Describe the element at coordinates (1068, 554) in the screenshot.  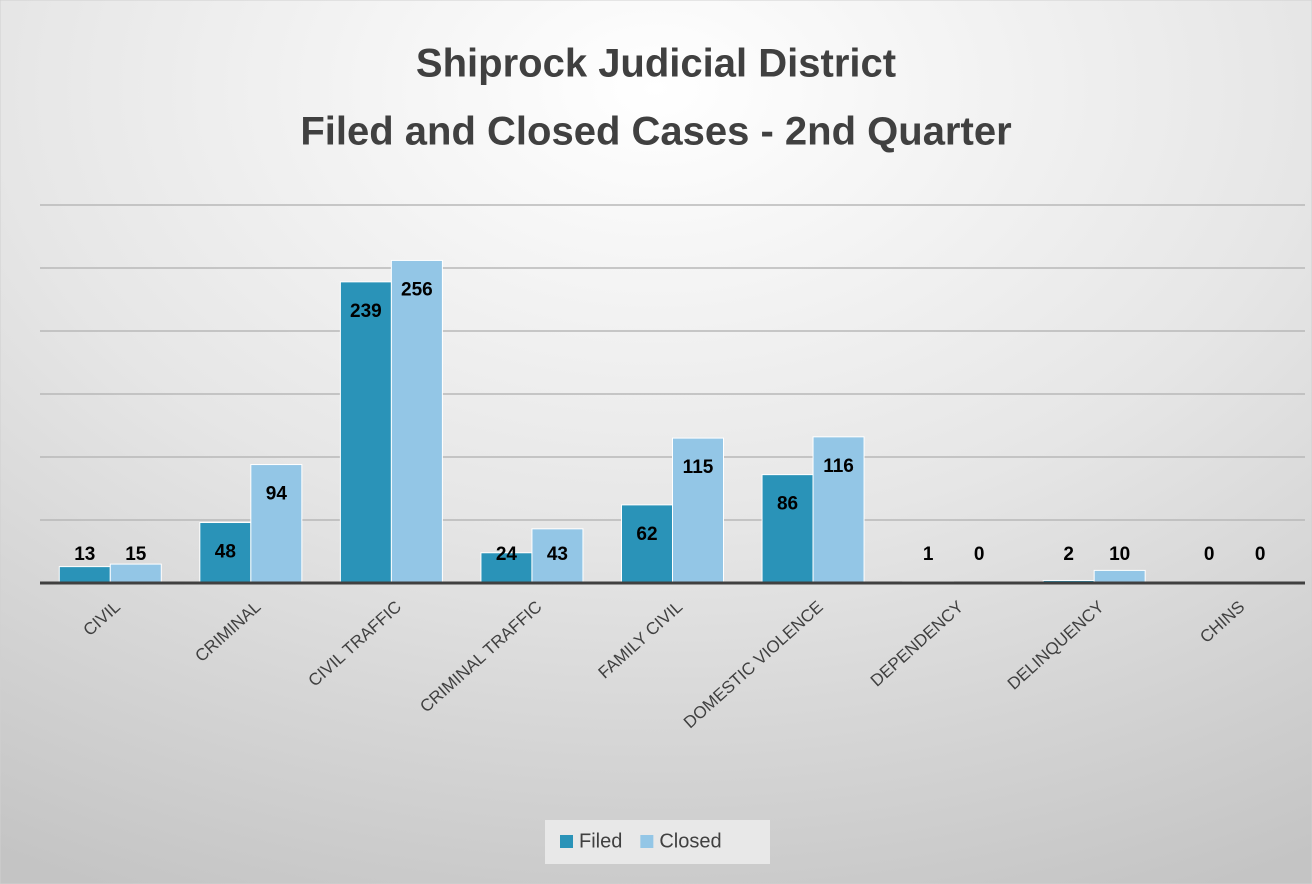
I see `data-label: 2` at that location.